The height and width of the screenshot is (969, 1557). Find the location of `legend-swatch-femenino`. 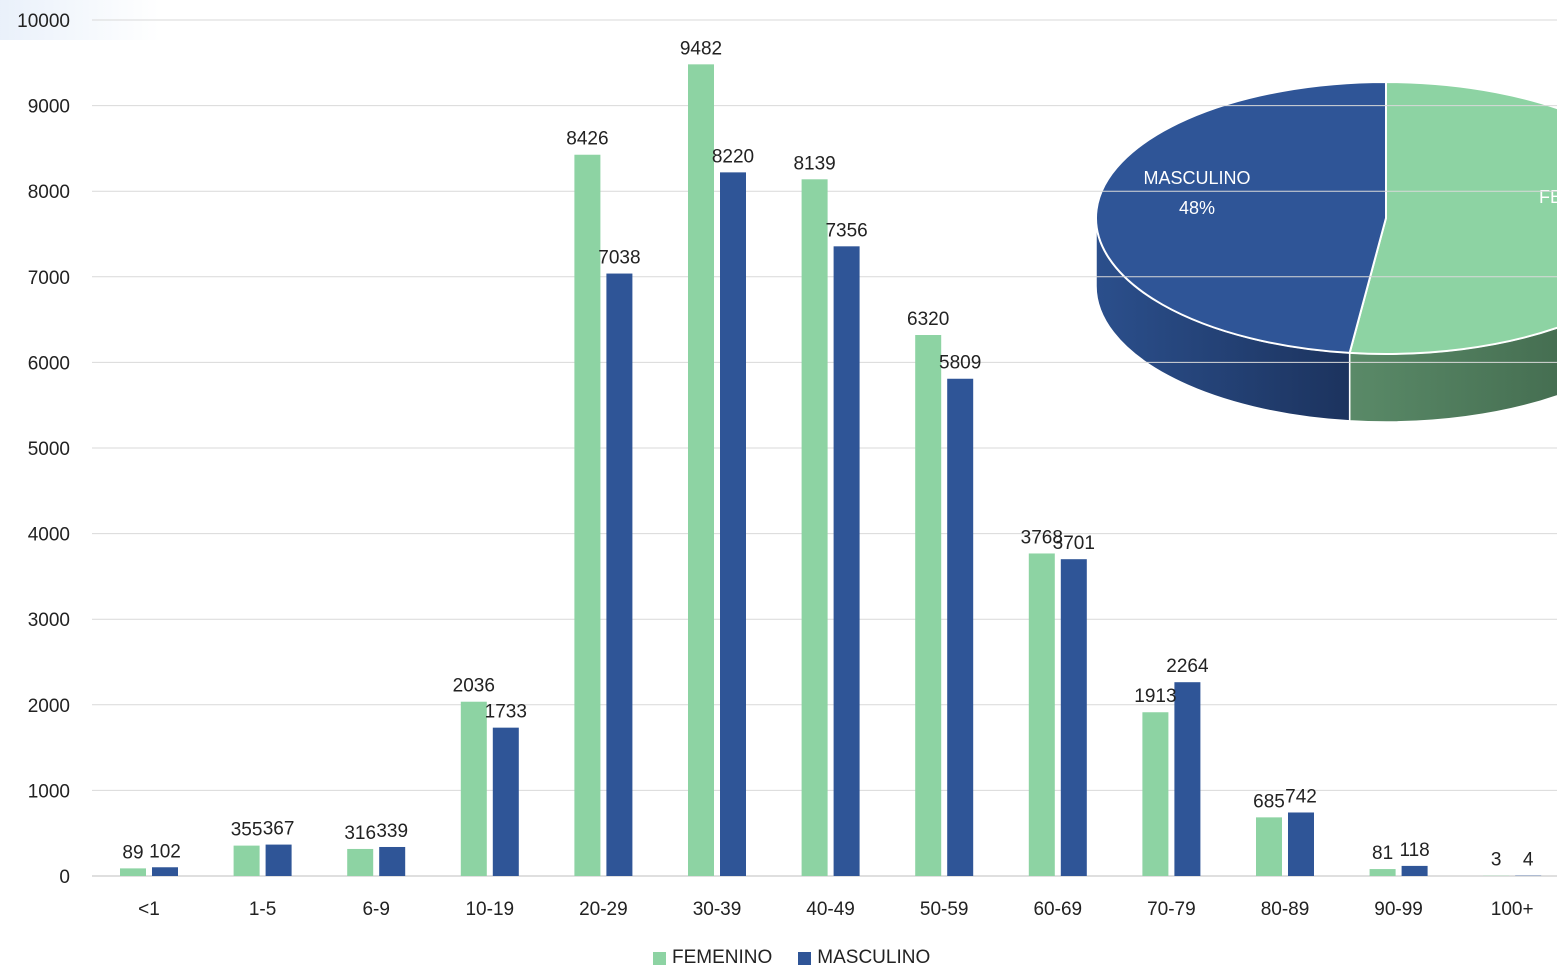

legend-swatch-femenino is located at coordinates (659, 958).